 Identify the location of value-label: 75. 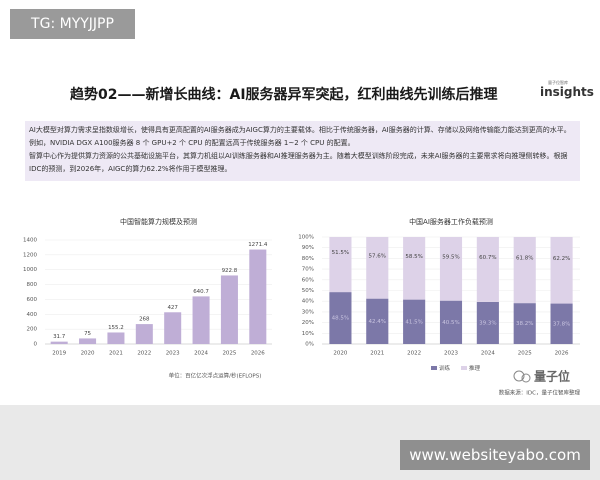
(87, 334).